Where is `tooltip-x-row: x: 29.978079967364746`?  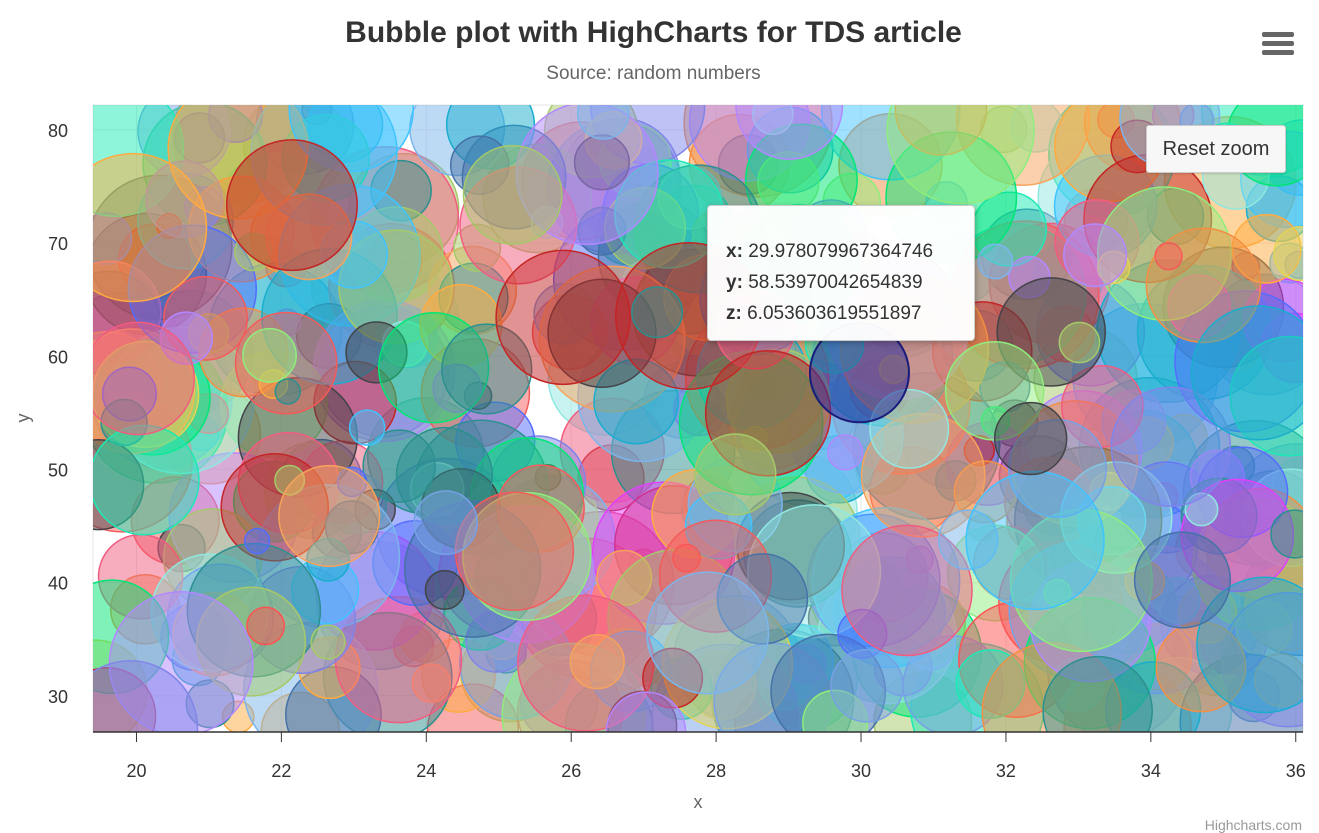
tooltip-x-row: x: 29.978079967364746 is located at coordinates (850, 251).